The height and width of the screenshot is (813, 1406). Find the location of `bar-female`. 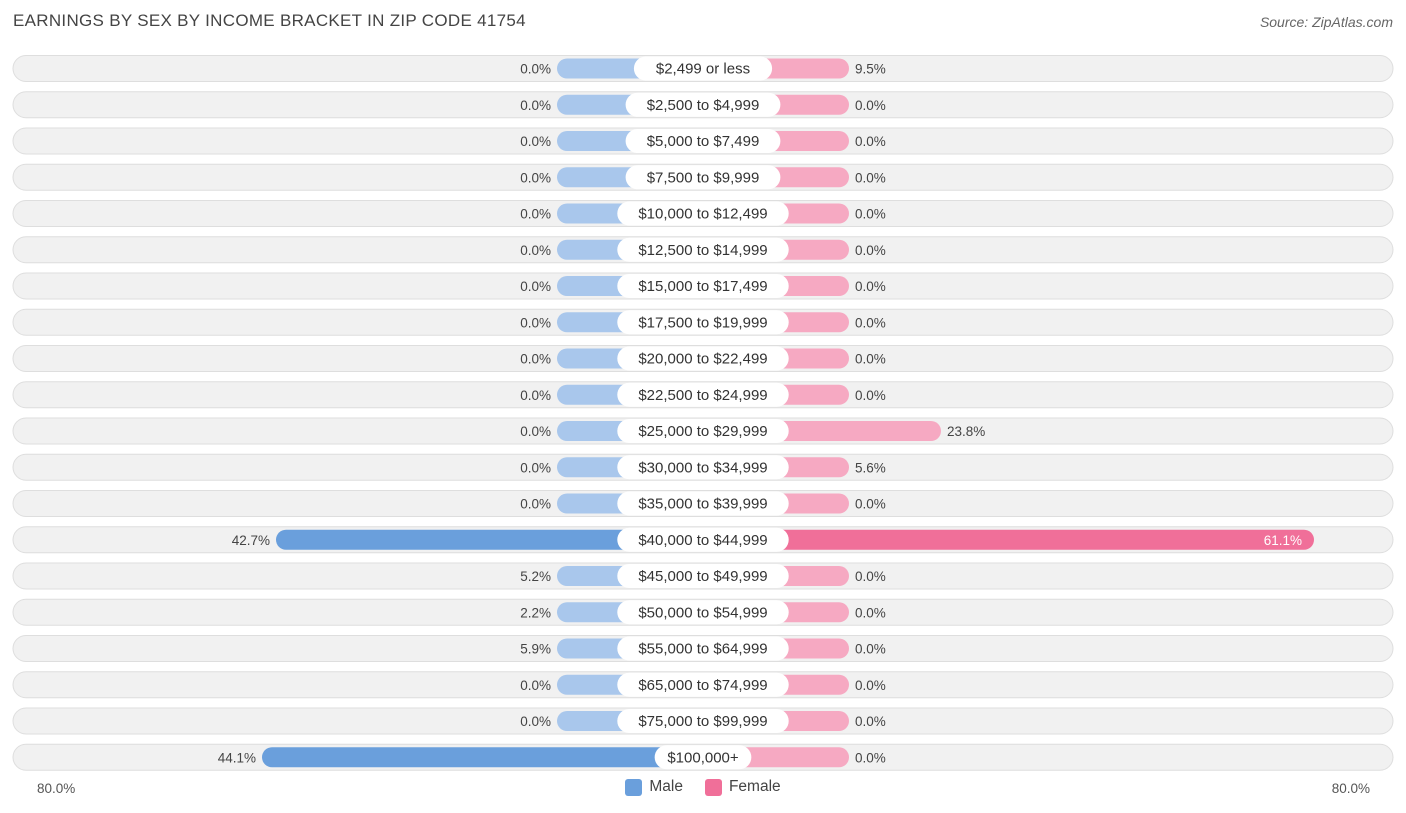

bar-female is located at coordinates (1008, 539).